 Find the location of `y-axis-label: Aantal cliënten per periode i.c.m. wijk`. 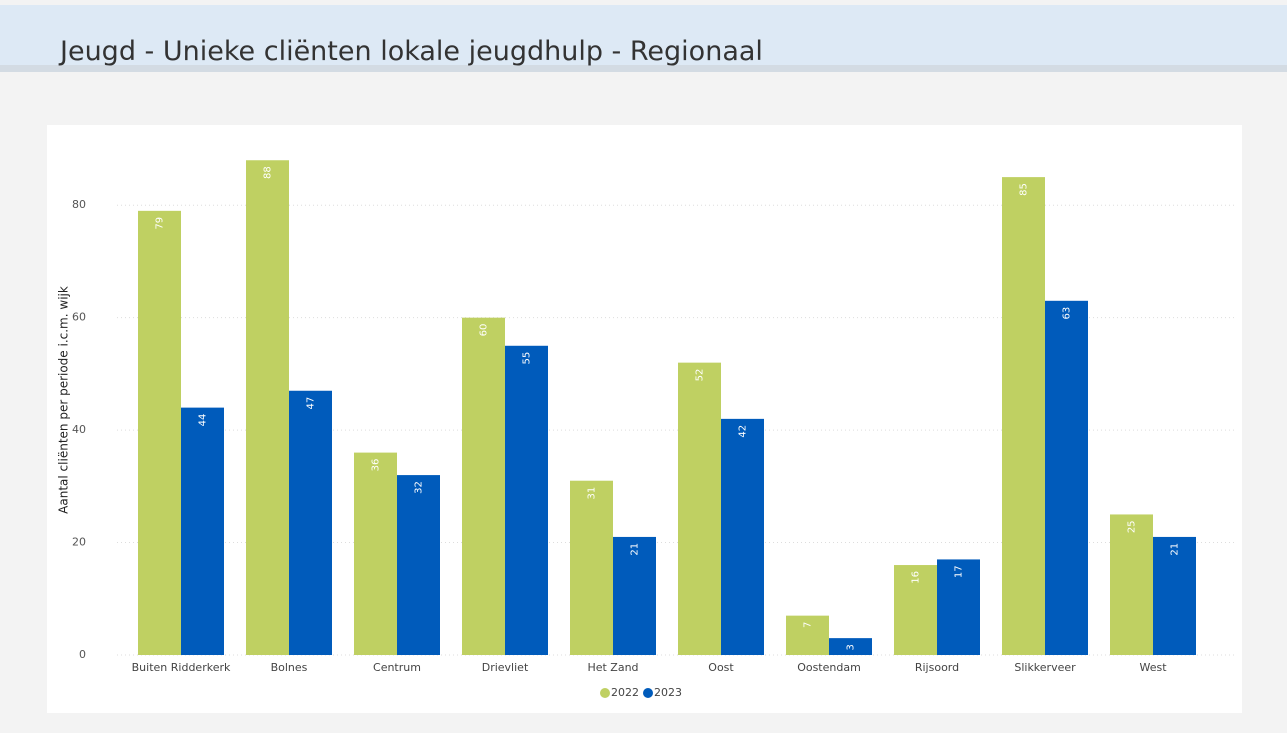

y-axis-label: Aantal cliënten per periode i.c.m. wijk is located at coordinates (64, 400).